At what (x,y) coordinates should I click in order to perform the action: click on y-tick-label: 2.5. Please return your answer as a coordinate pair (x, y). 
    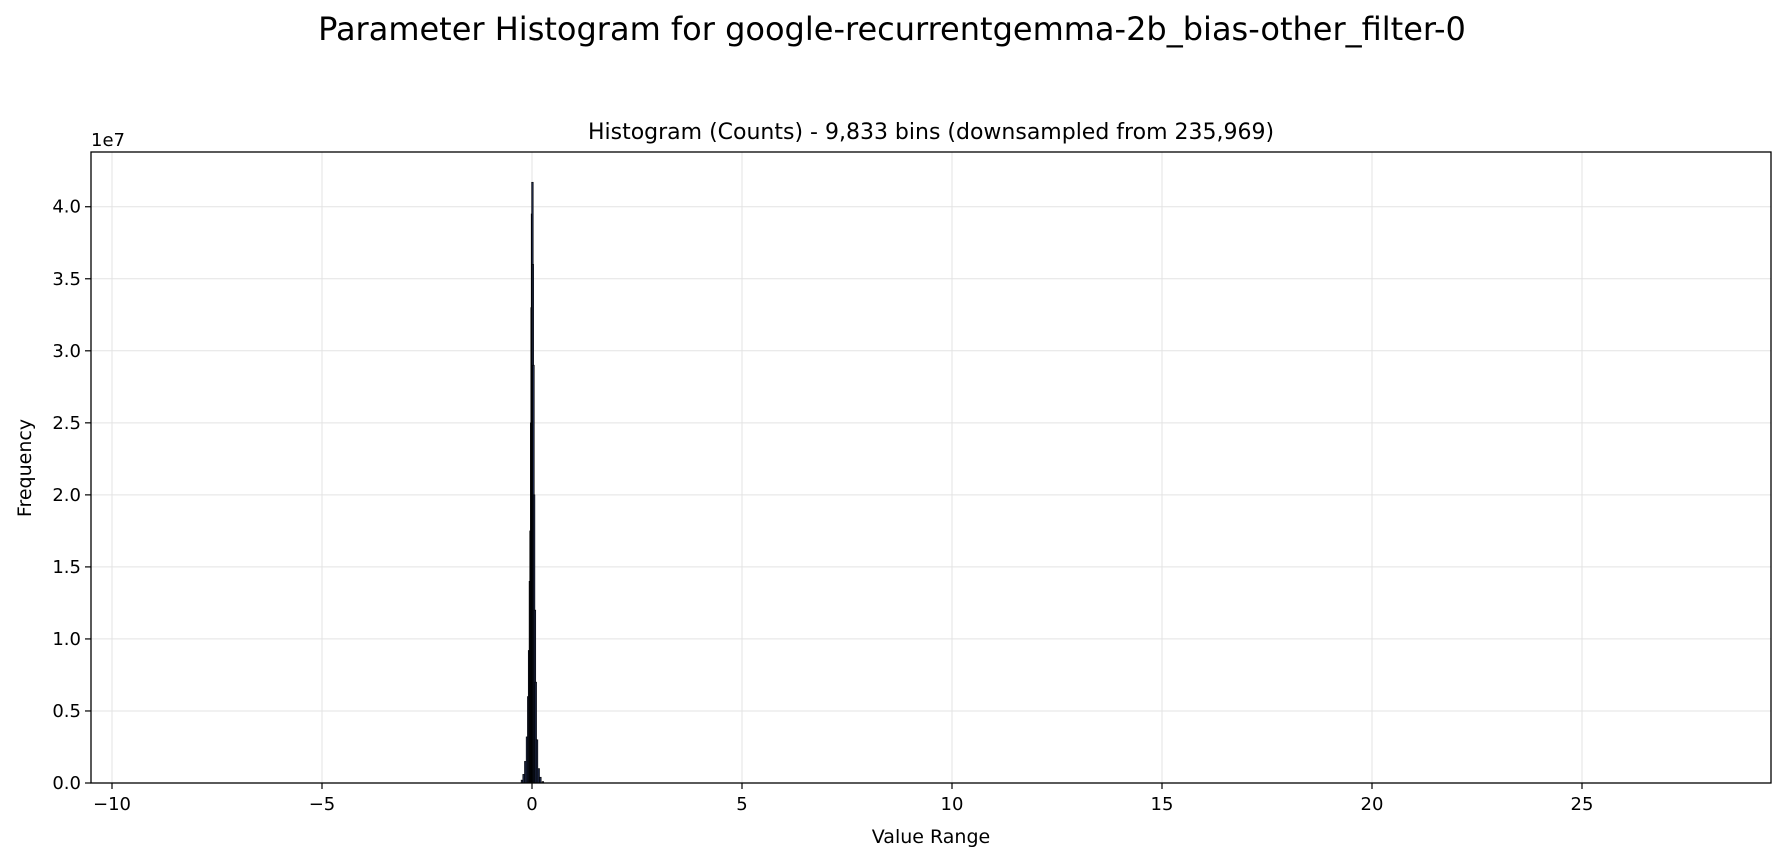
    Looking at the image, I should click on (66, 423).